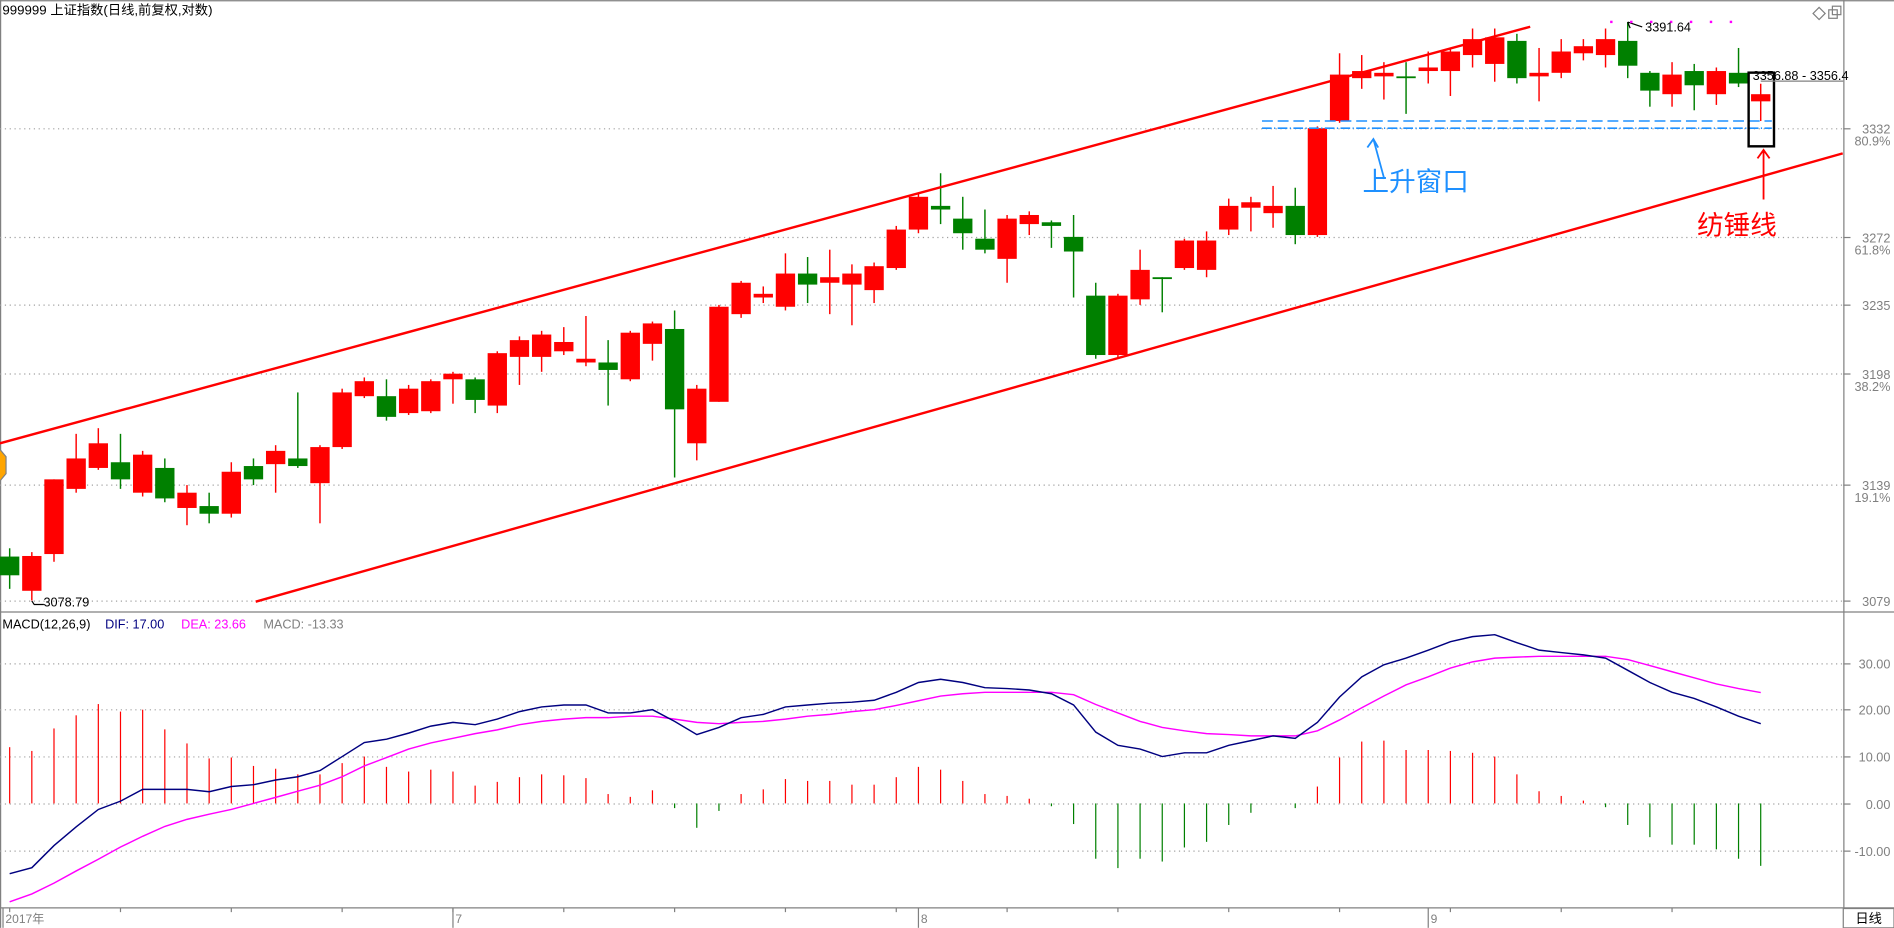  What do you see at coordinates (3, 465) in the screenshot?
I see `left-scroll-marker-icon` at bounding box center [3, 465].